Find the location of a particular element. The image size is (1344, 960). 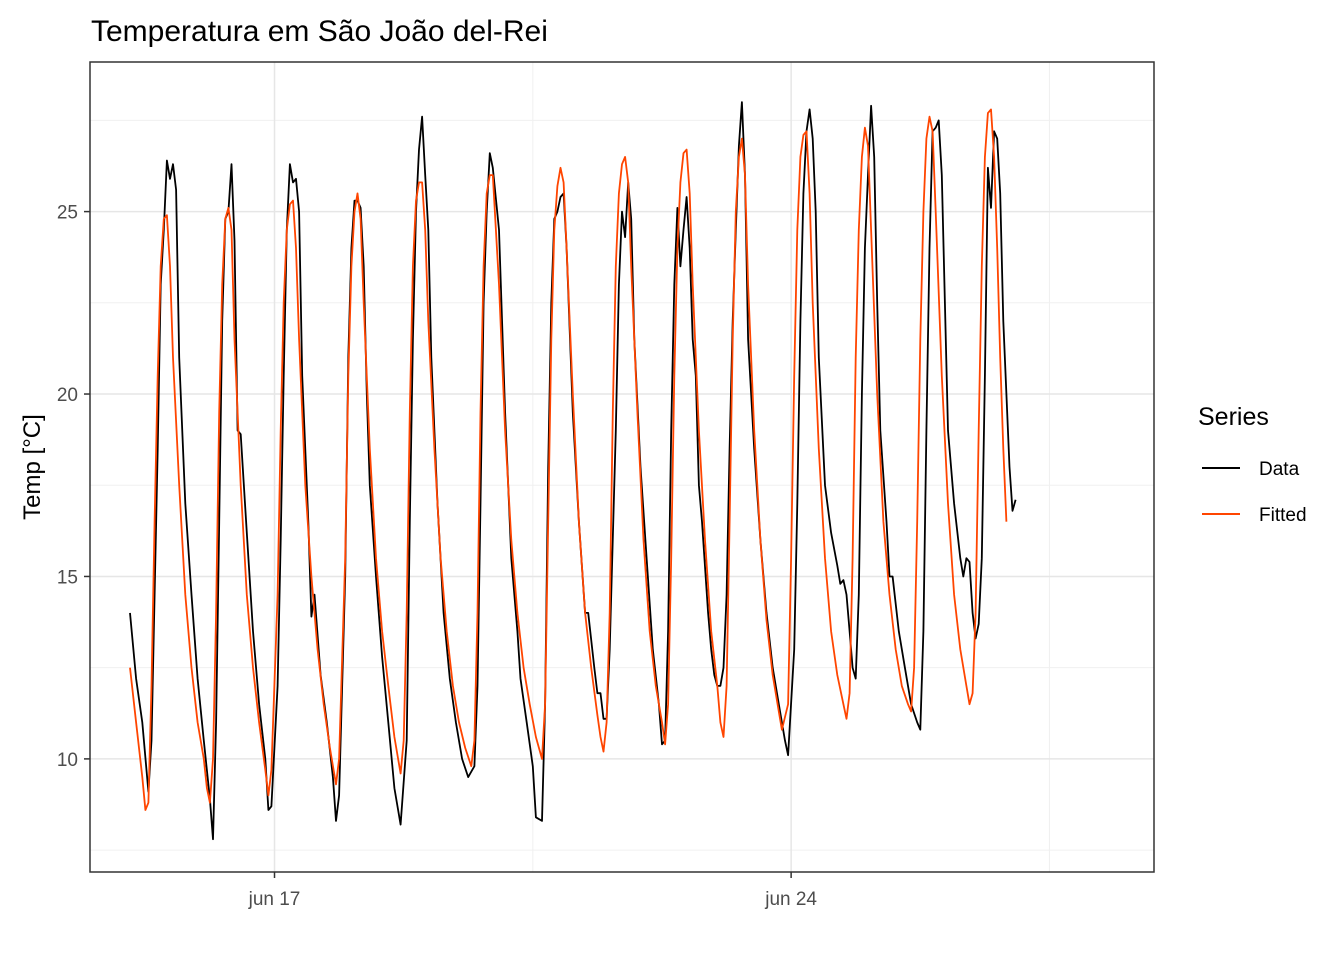

y-axis: 10 15 20 25 is located at coordinates (73, 487).